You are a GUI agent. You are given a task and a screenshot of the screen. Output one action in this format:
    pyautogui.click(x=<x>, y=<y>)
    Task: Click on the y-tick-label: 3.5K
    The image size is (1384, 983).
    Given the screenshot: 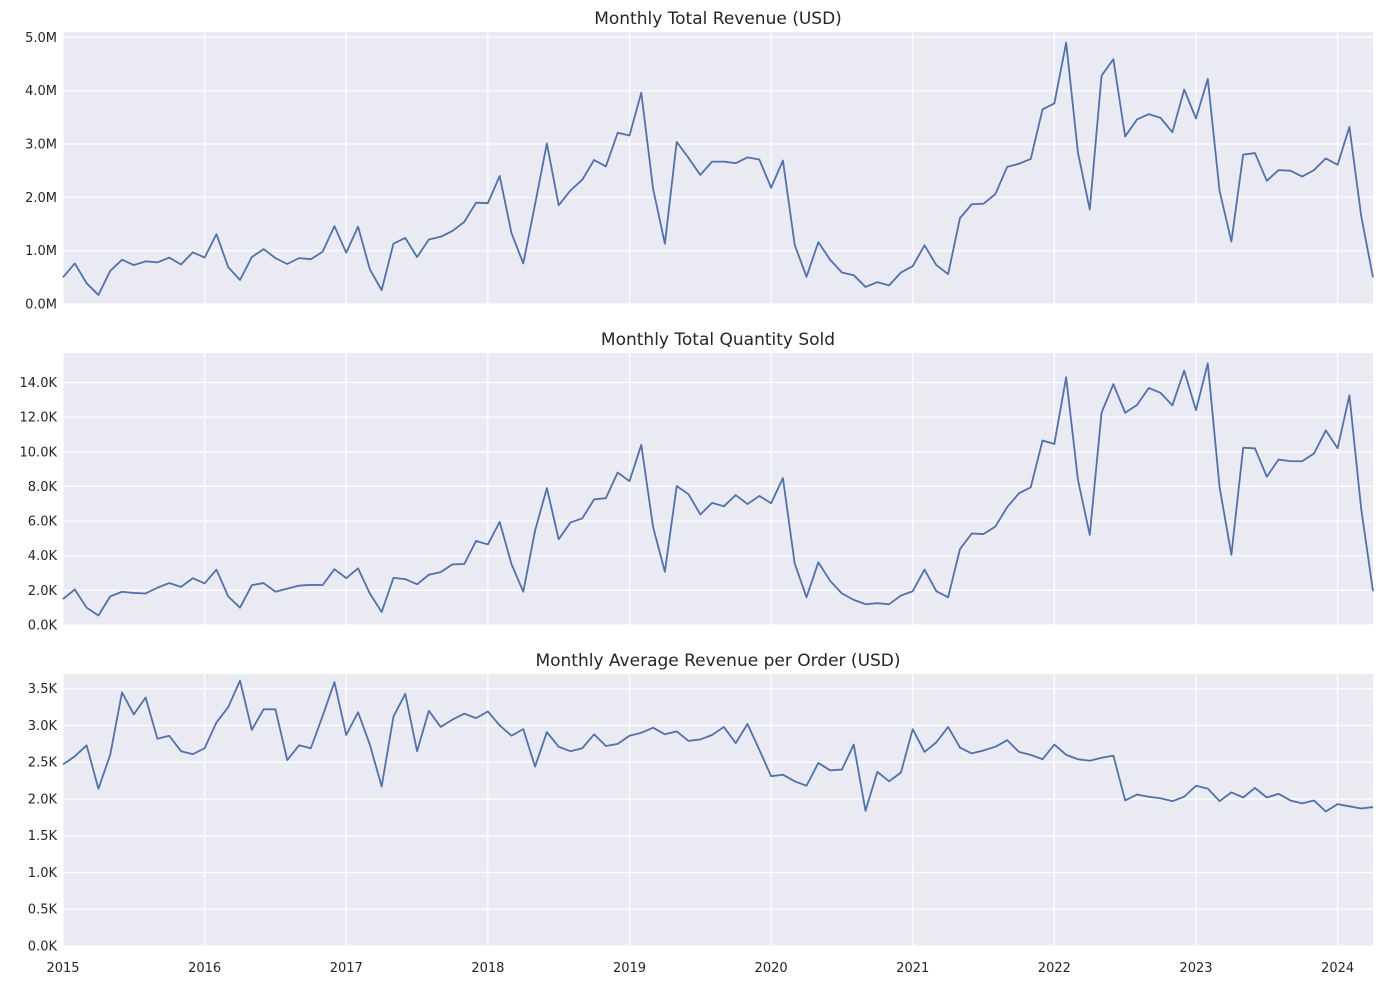 What is the action you would take?
    pyautogui.click(x=43, y=689)
    